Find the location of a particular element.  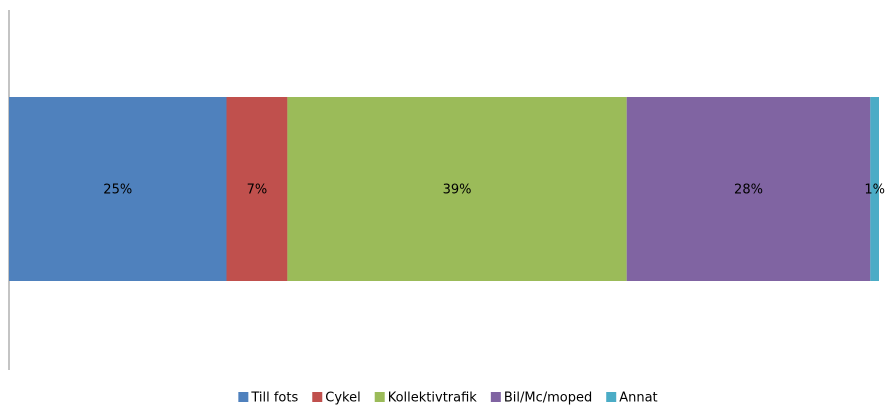

legend-label: Cykel is located at coordinates (342, 398).